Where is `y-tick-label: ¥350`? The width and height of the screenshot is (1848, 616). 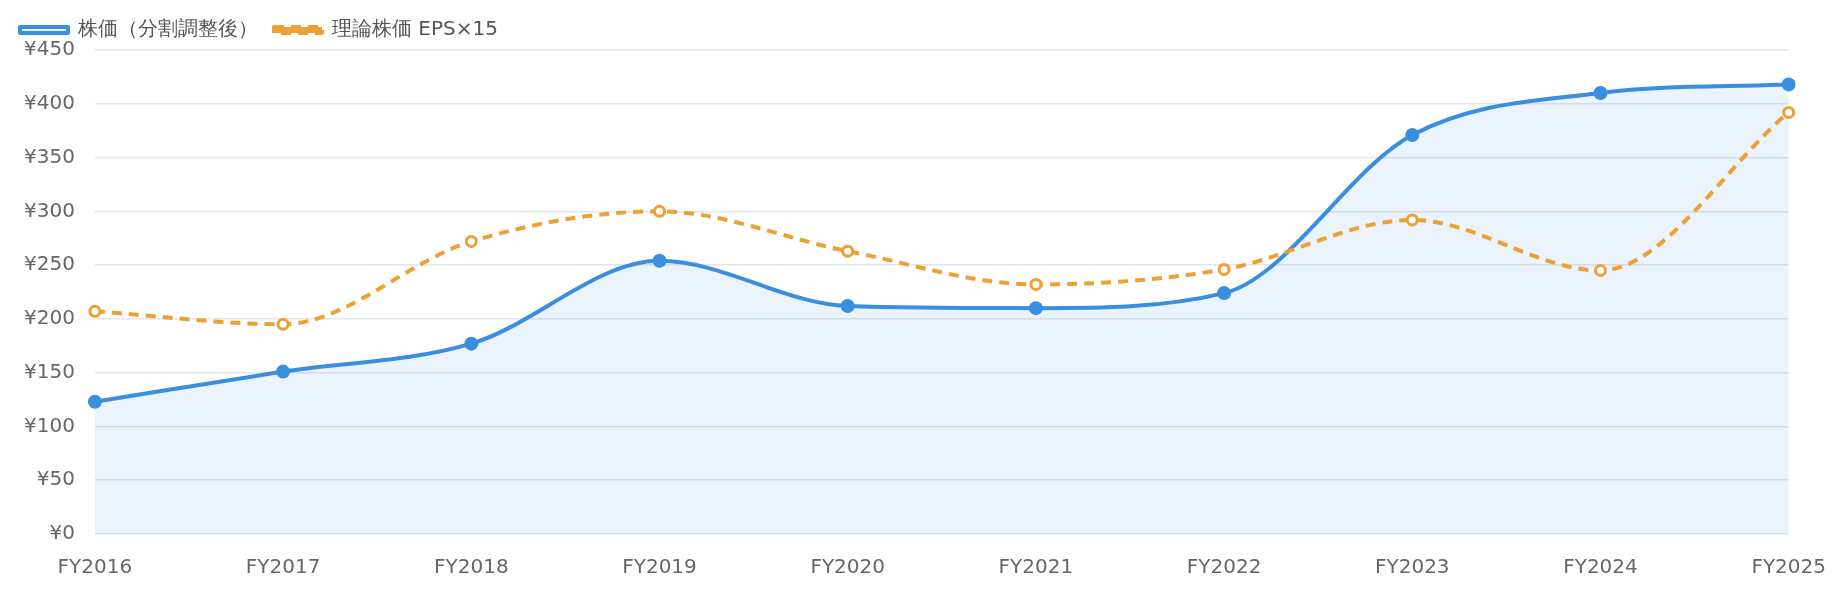
y-tick-label: ¥350 is located at coordinates (49, 155).